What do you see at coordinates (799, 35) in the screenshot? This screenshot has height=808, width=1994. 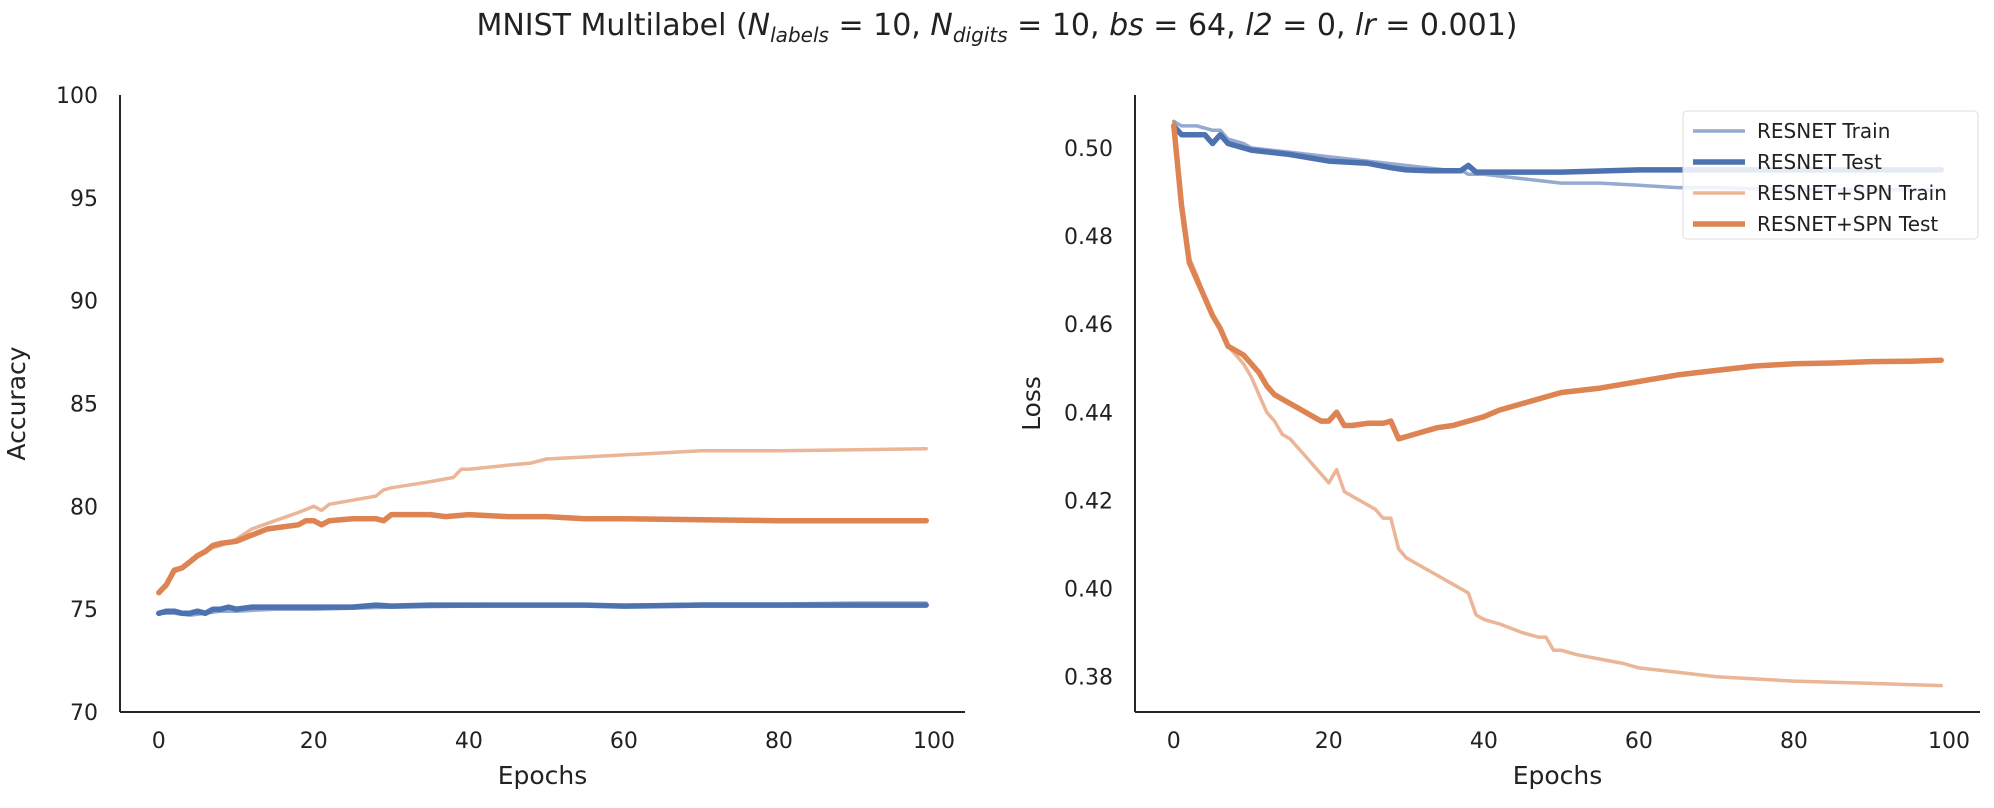 I see `title-labels-sub: labels` at bounding box center [799, 35].